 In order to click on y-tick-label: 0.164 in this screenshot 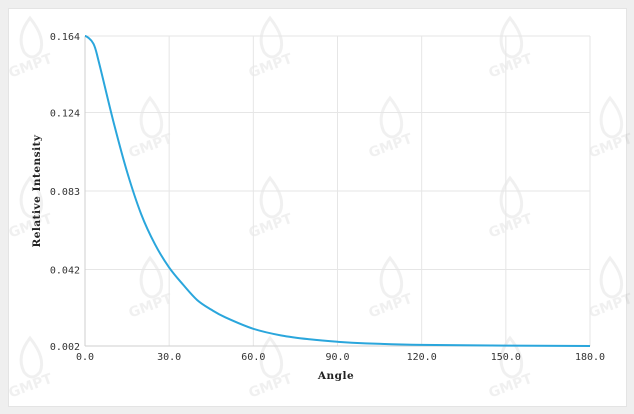, I will do `click(65, 37)`.